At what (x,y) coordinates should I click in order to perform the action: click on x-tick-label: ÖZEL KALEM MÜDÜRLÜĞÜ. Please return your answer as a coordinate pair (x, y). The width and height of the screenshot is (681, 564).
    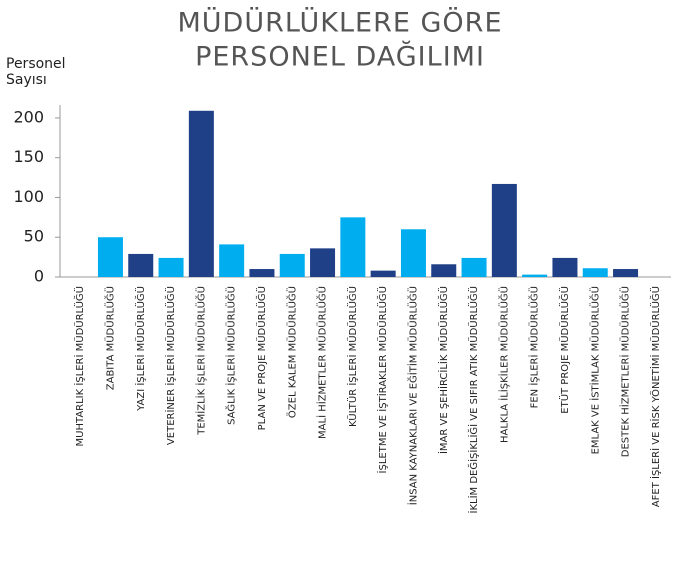
    Looking at the image, I should click on (291, 352).